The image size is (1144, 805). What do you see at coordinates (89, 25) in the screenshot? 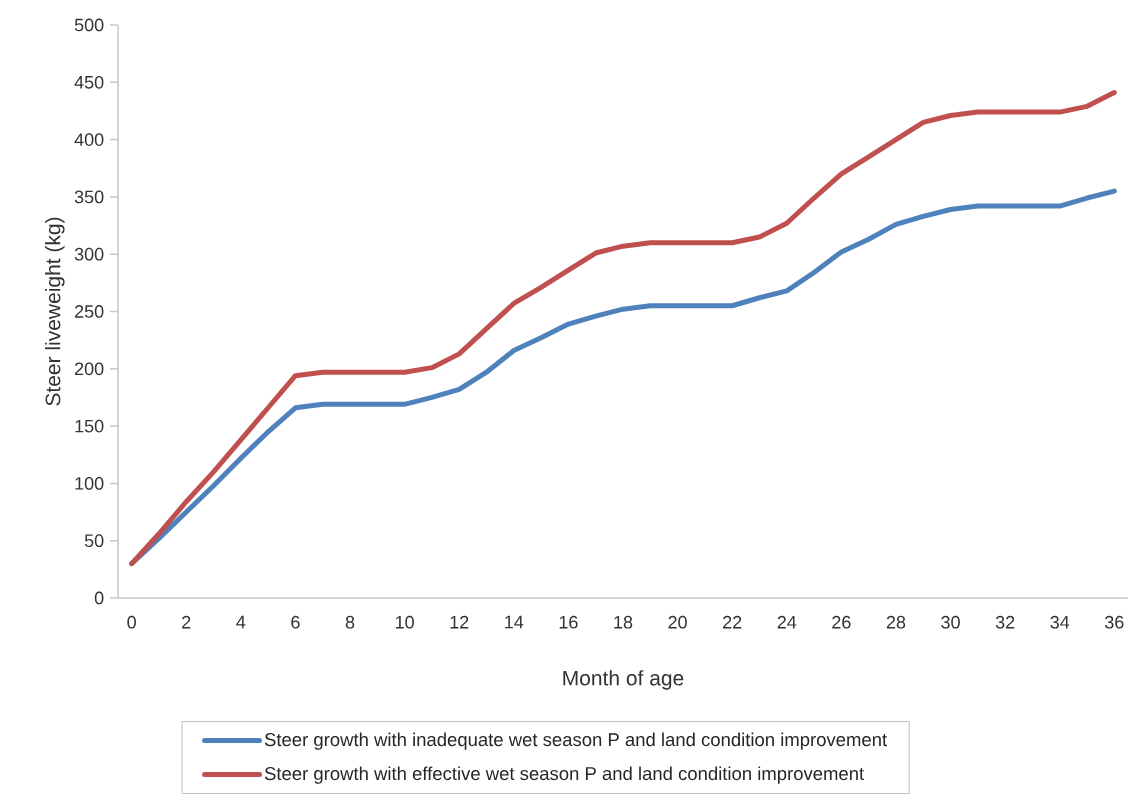
I see `y-tick-label: 500` at bounding box center [89, 25].